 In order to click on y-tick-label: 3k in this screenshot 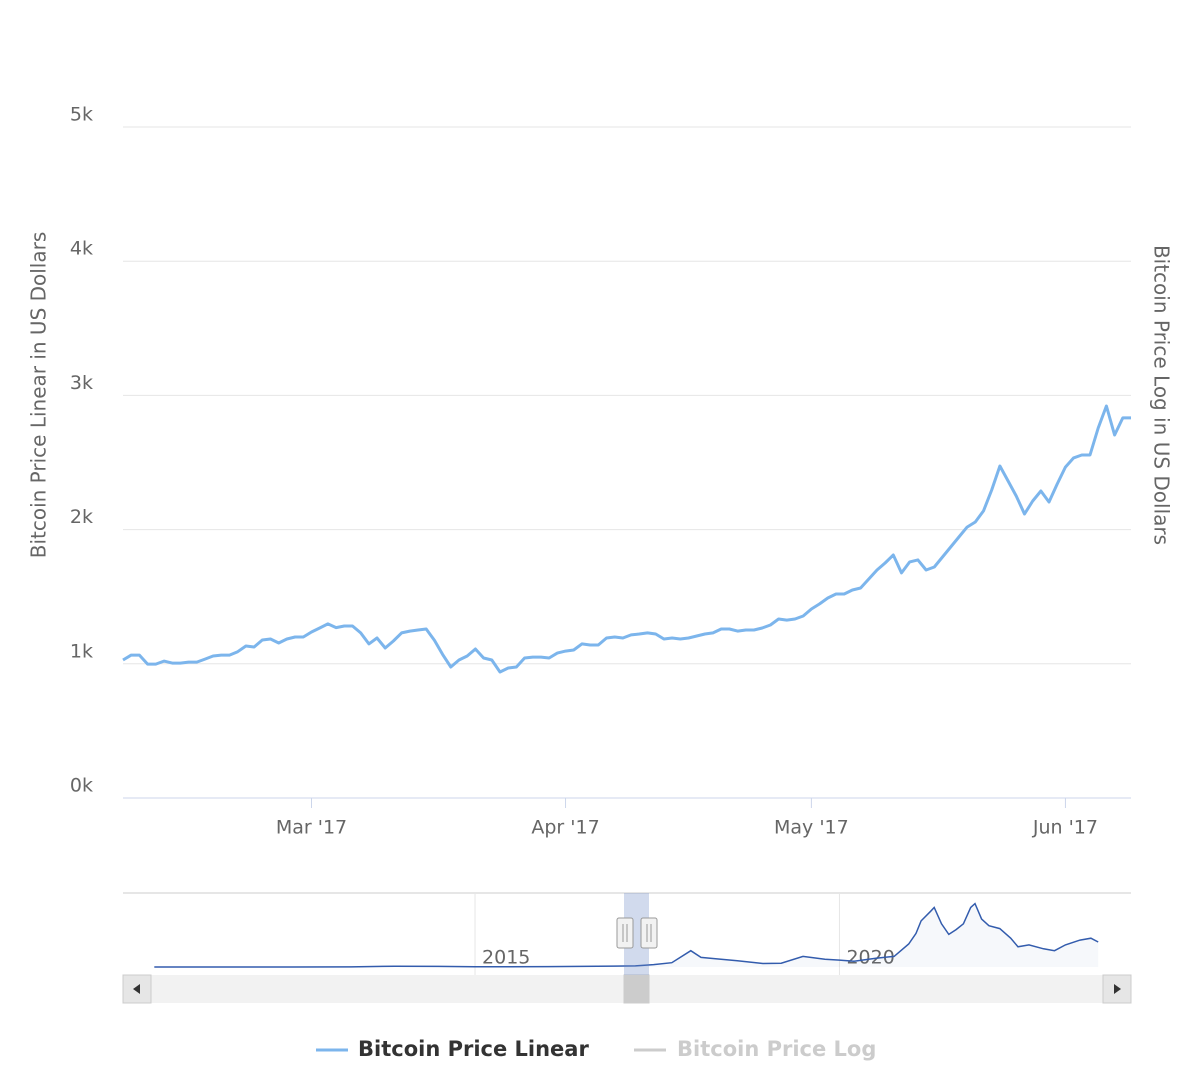, I will do `click(81, 383)`.